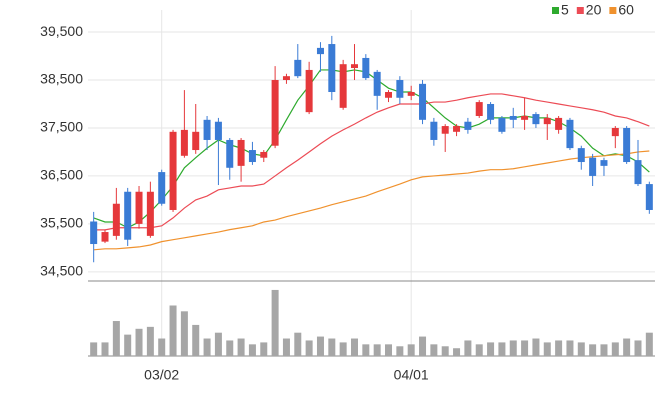 Image resolution: width=658 pixels, height=408 pixels. I want to click on y-tick-label: 37,500, so click(61, 127).